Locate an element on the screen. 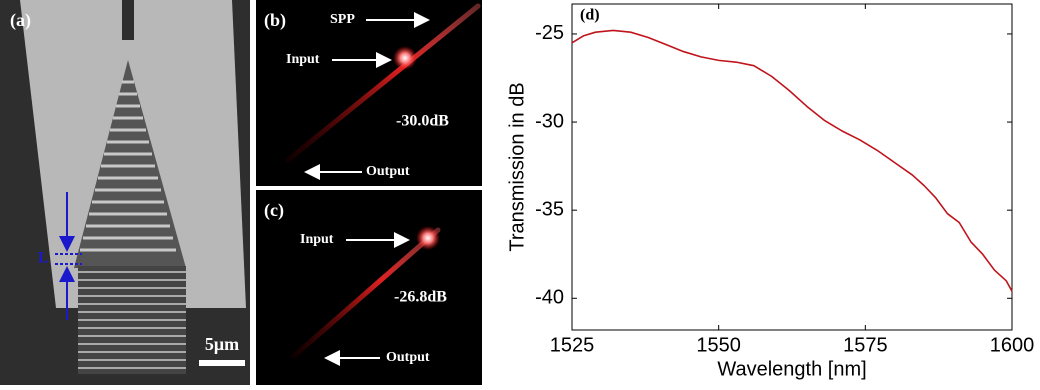 The width and height of the screenshot is (1040, 390). y-tick-label: -40 is located at coordinates (549, 298).